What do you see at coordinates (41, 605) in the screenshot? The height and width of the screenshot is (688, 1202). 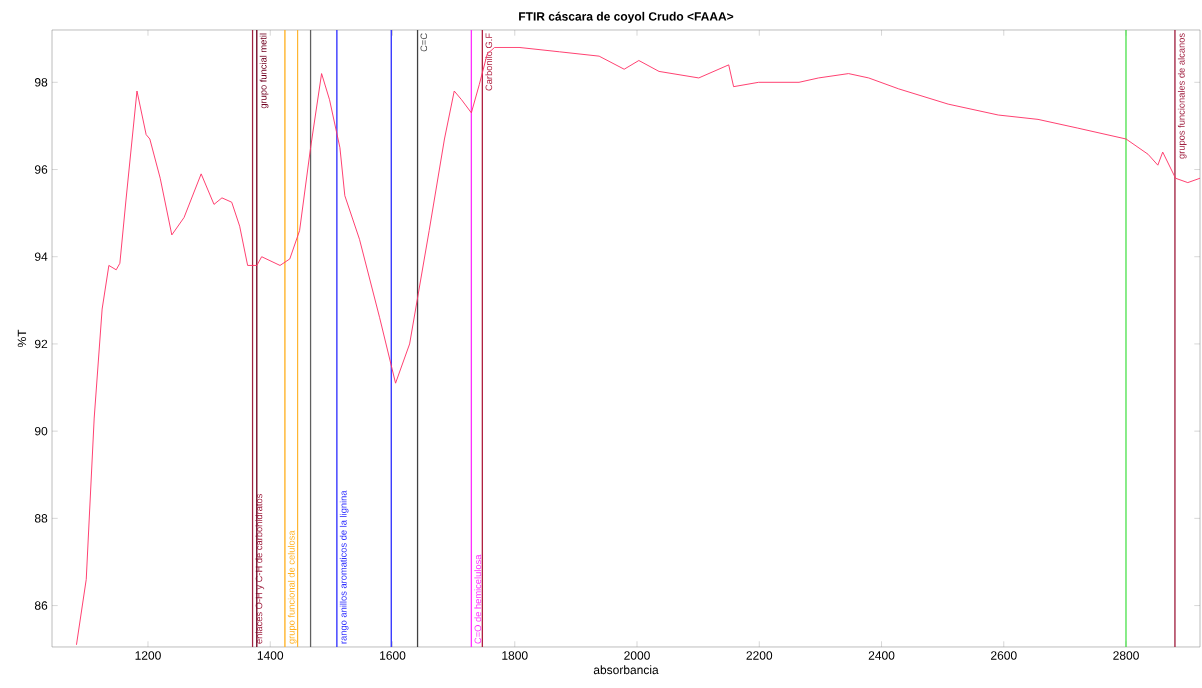 I see `y-tick-label: 86` at bounding box center [41, 605].